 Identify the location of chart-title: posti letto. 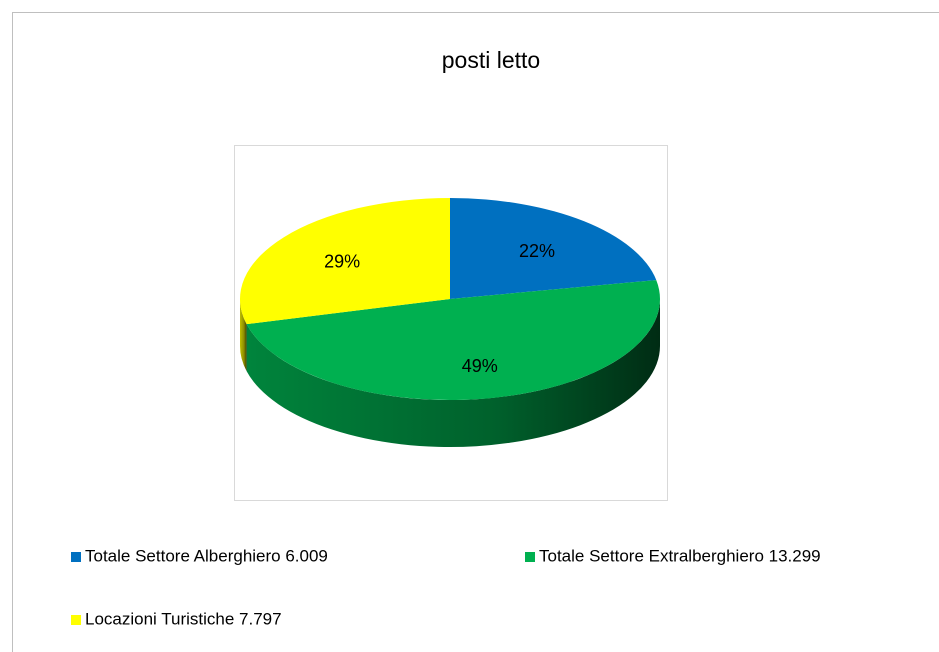
(491, 60).